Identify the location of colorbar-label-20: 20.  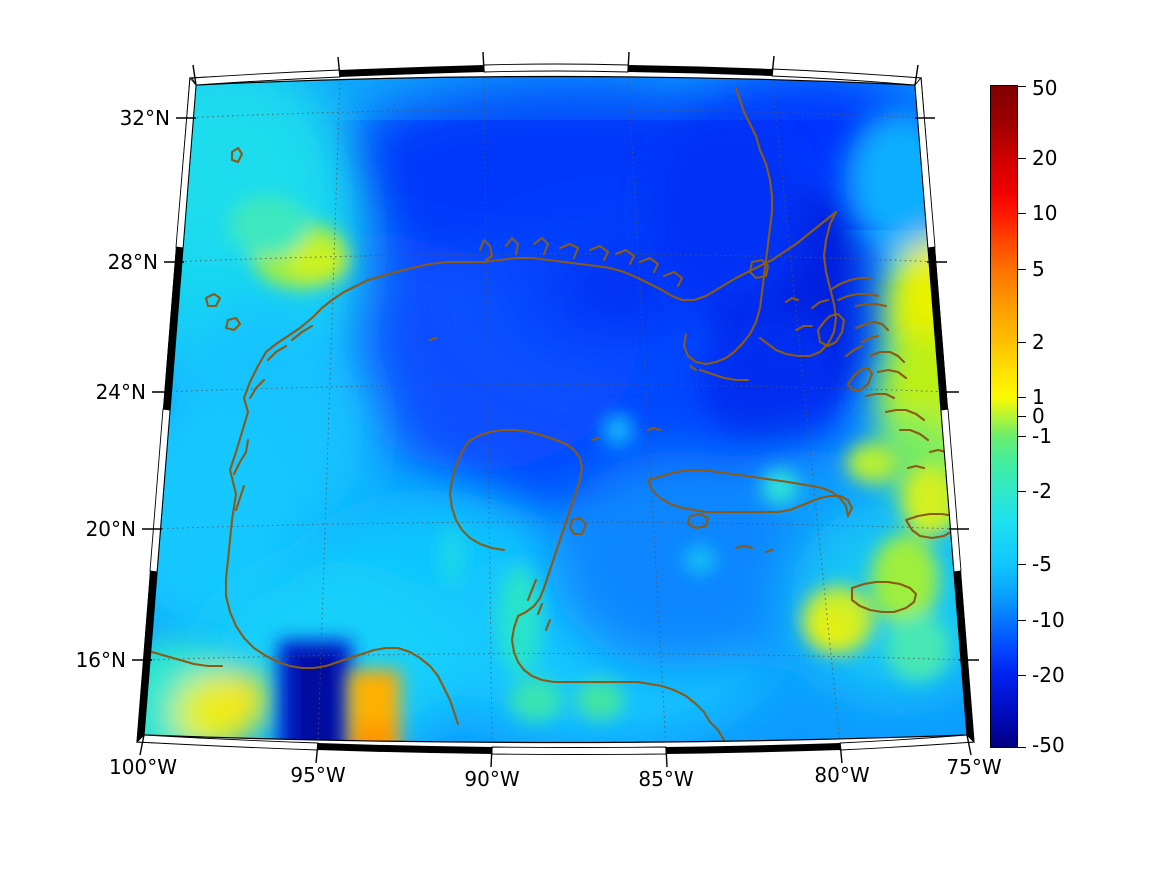
(1045, 158).